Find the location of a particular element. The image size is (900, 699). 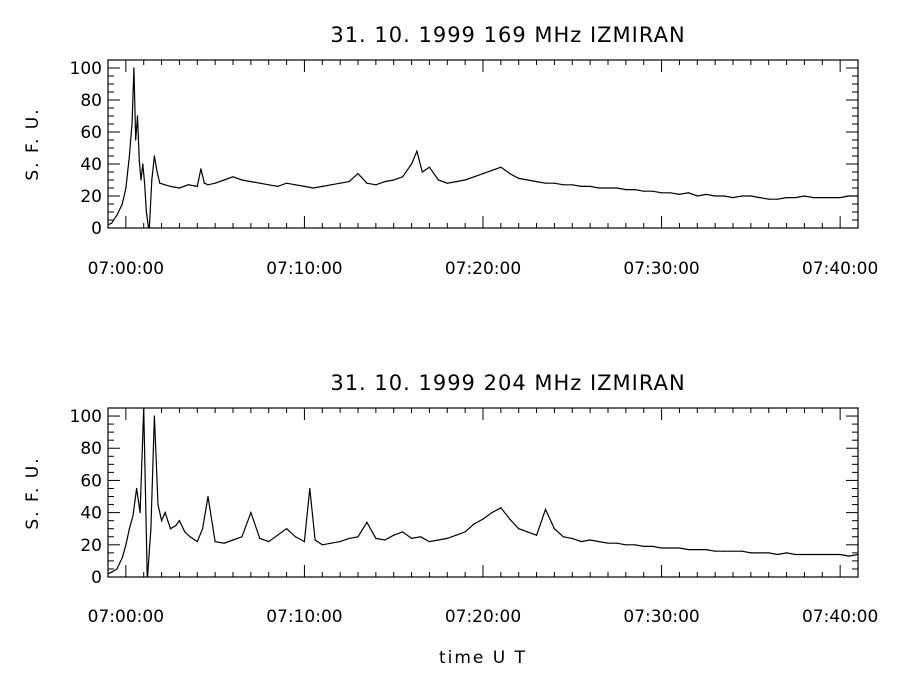

y-tick-label: 20 is located at coordinates (91, 546).